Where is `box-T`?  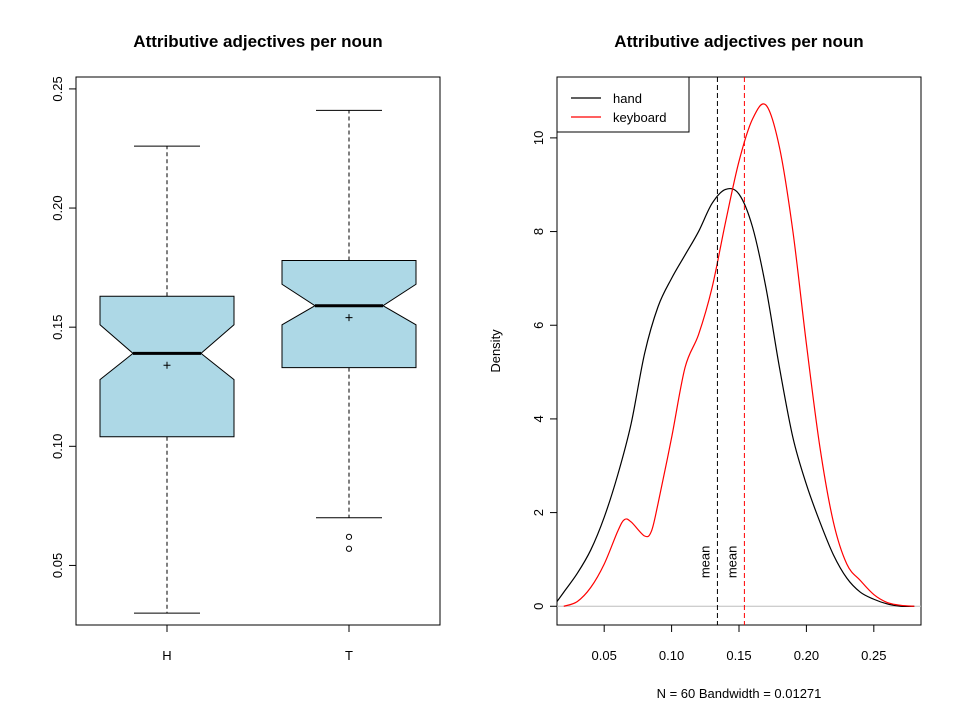
box-T is located at coordinates (349, 314).